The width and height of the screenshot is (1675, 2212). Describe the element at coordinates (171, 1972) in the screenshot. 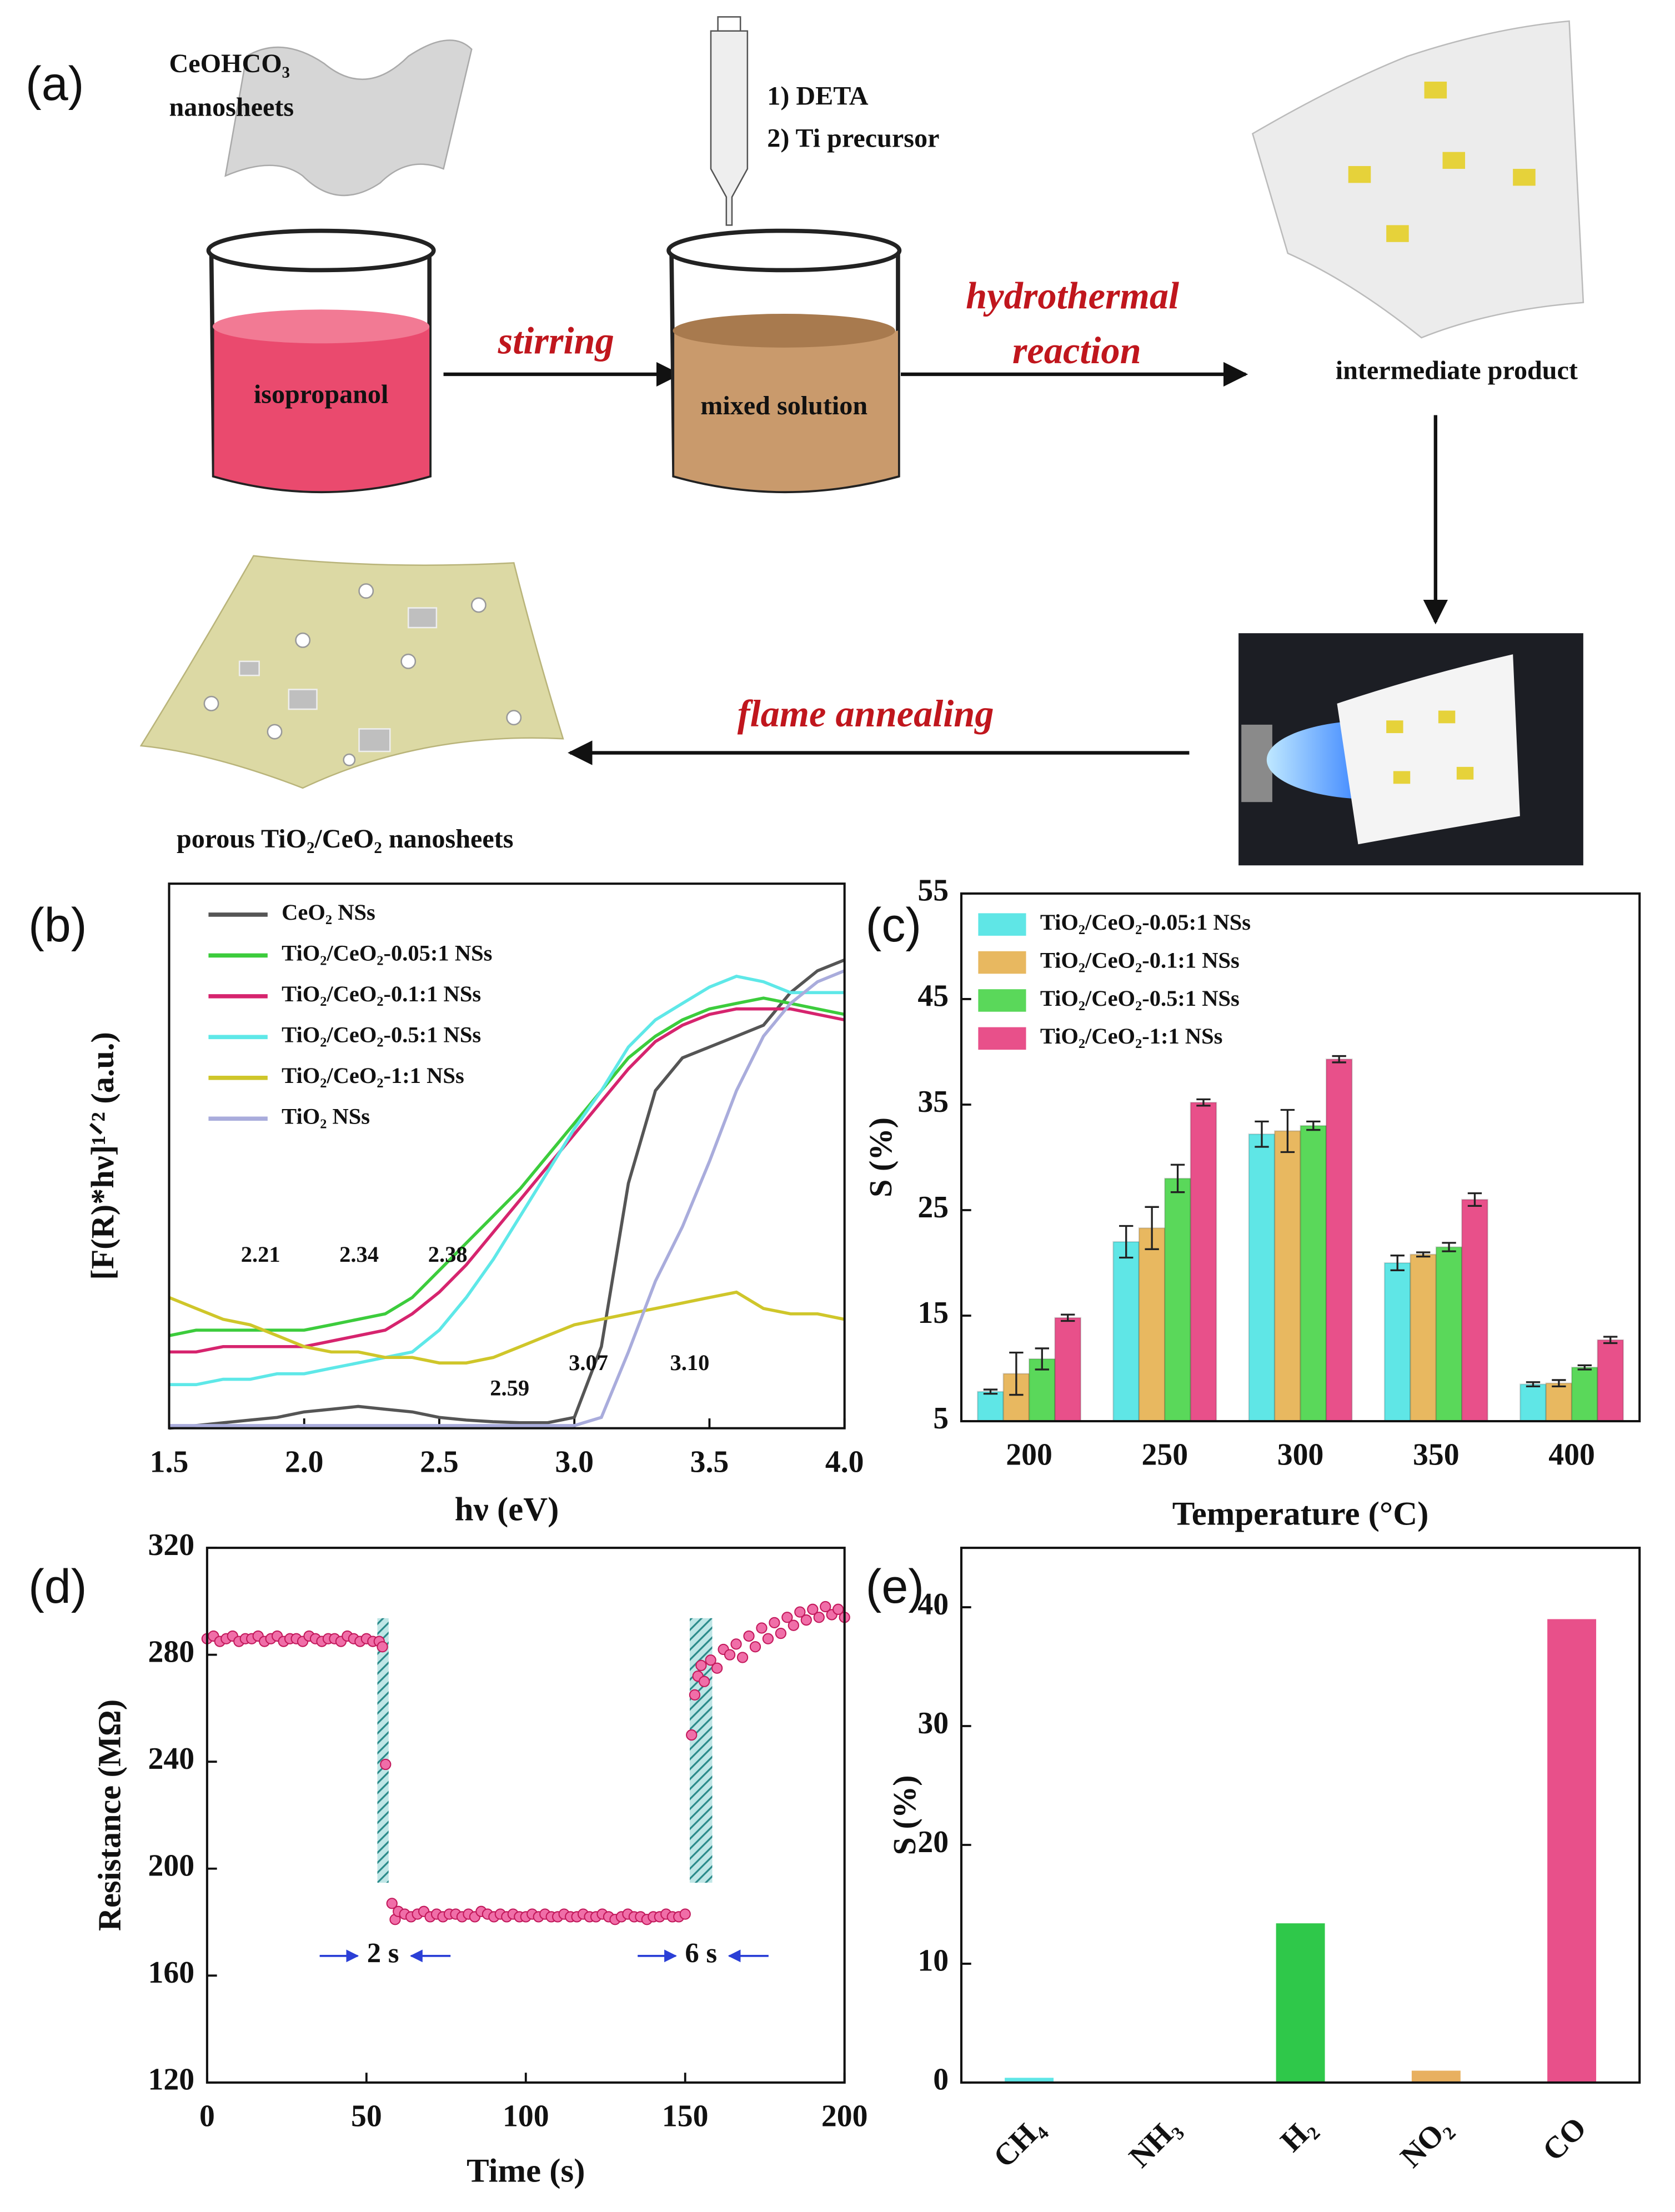

I see `y-tick-label: 160` at that location.